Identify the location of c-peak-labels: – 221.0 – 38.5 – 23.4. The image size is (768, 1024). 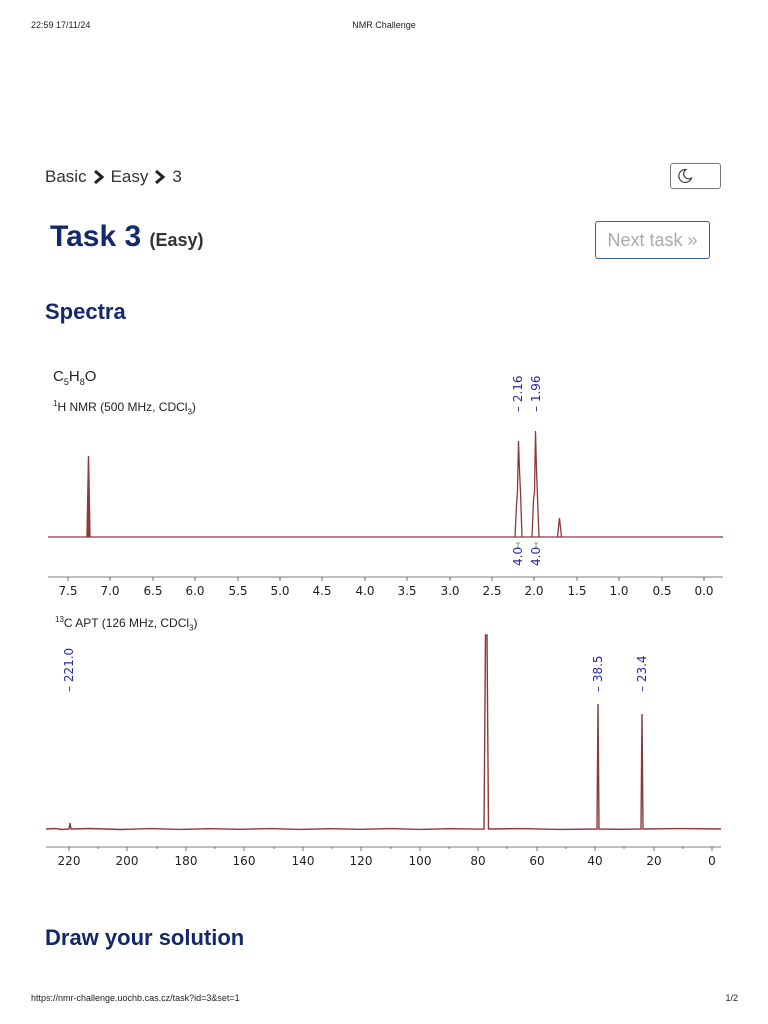
(355, 670).